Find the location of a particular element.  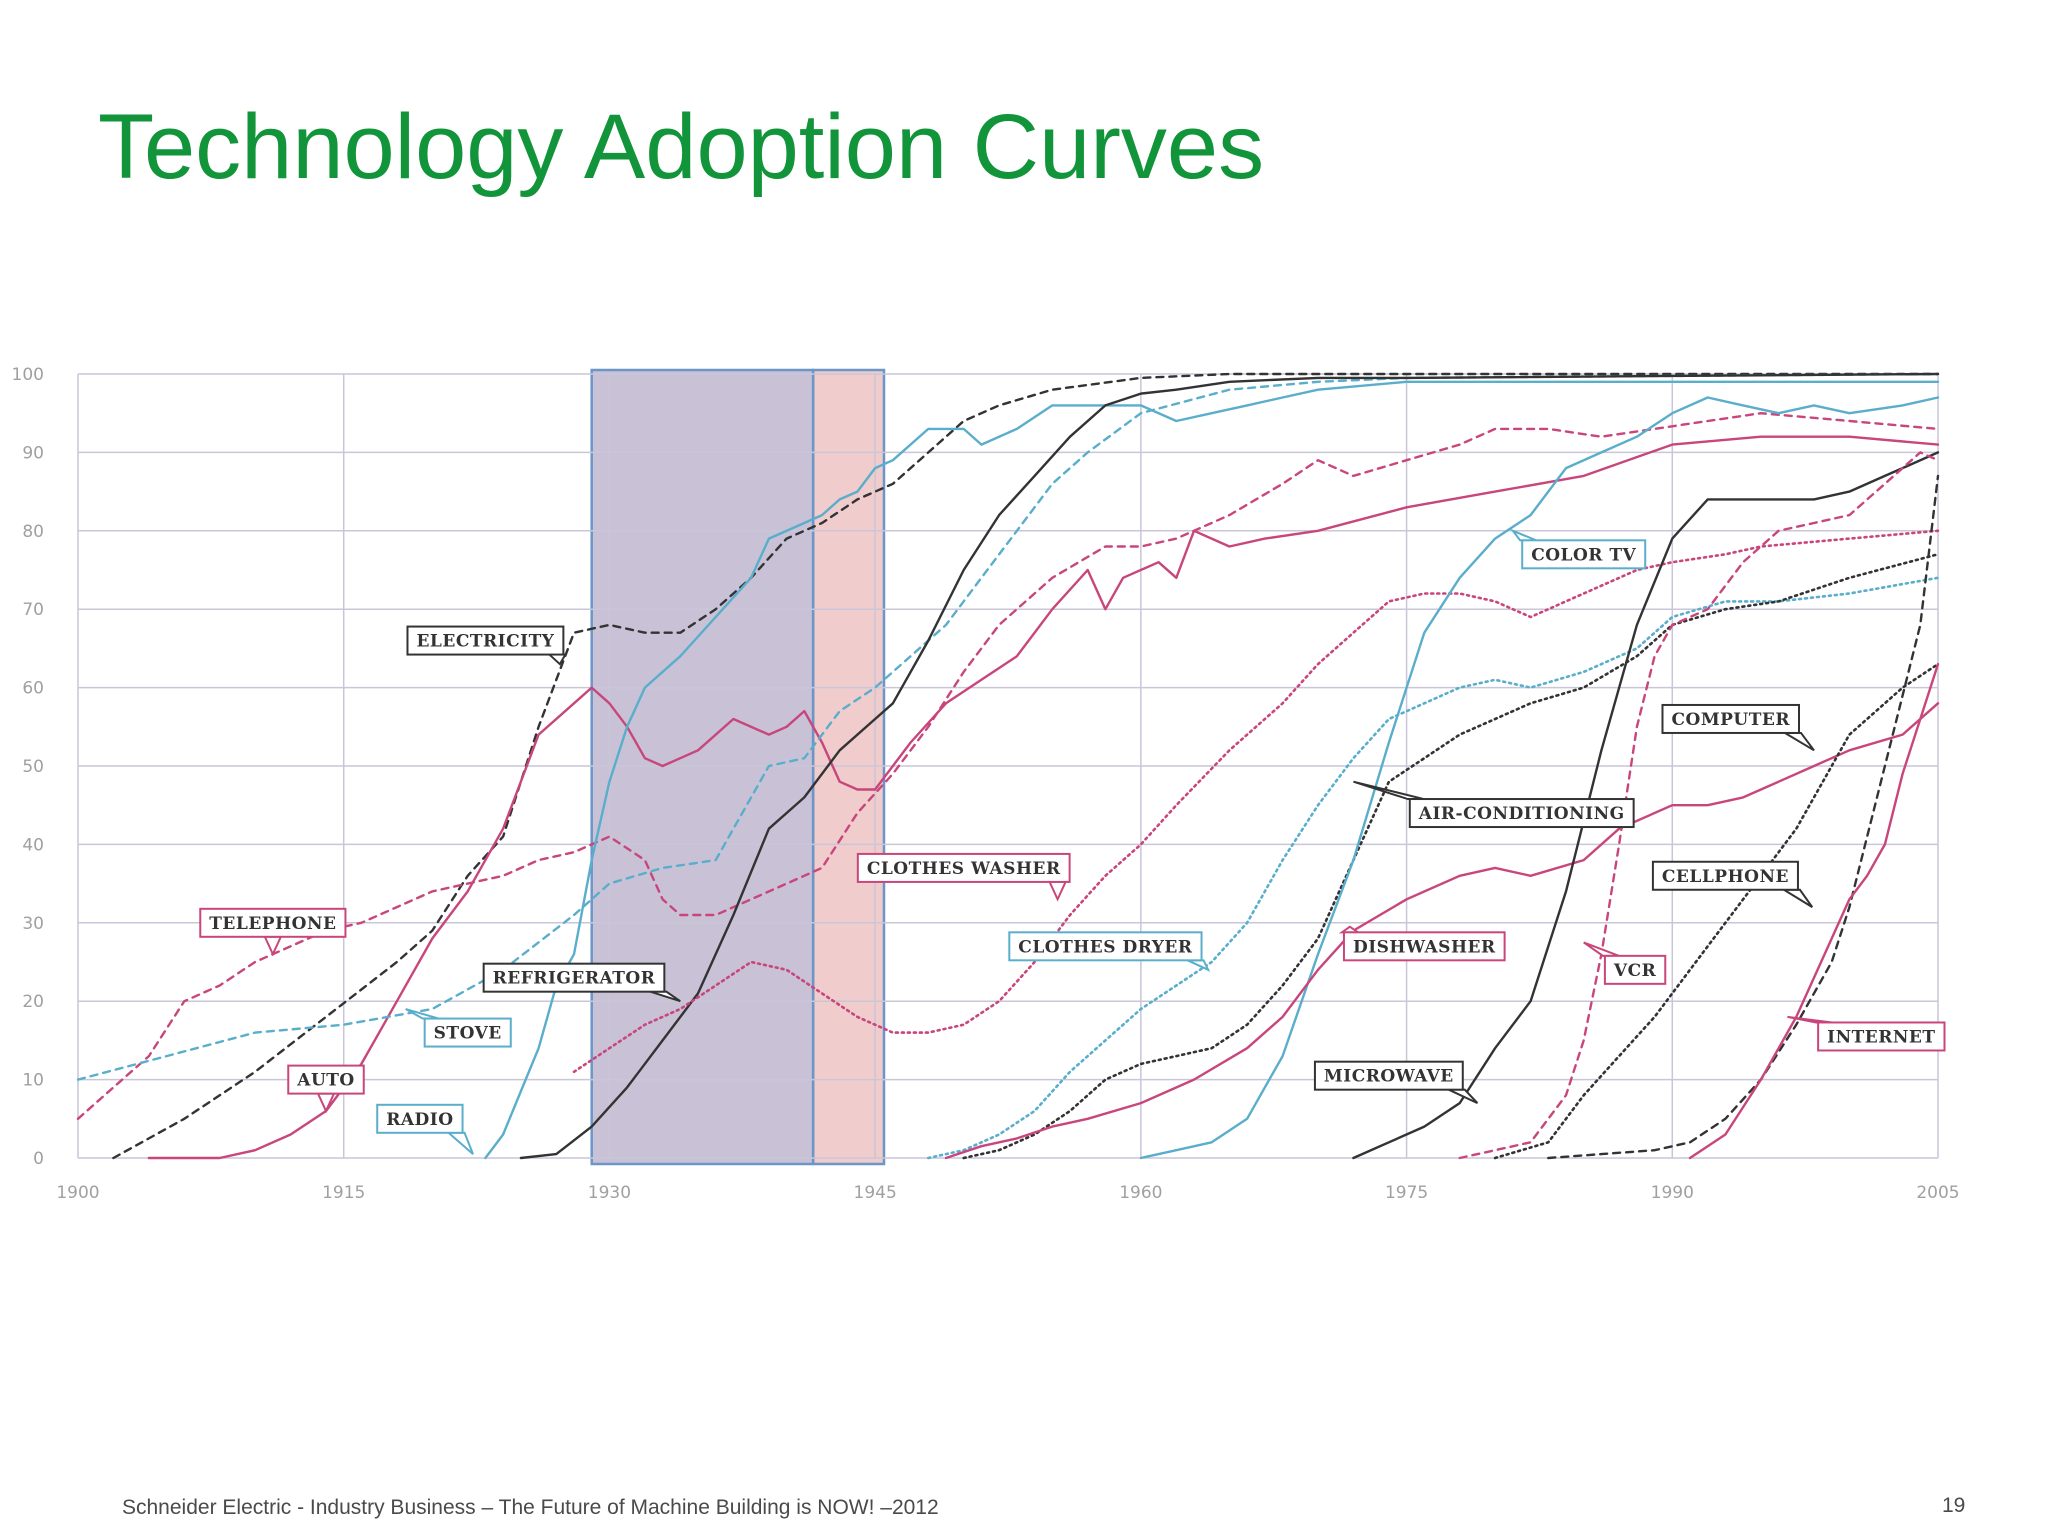

series-label-text-auto: AUTO is located at coordinates (325, 1081).